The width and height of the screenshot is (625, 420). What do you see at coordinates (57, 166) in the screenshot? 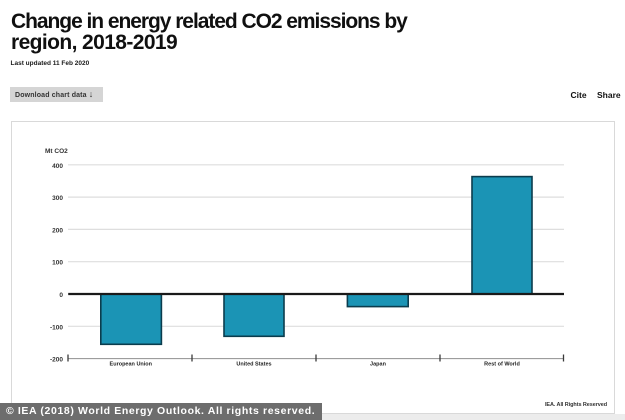
I see `svg-text: 400` at bounding box center [57, 166].